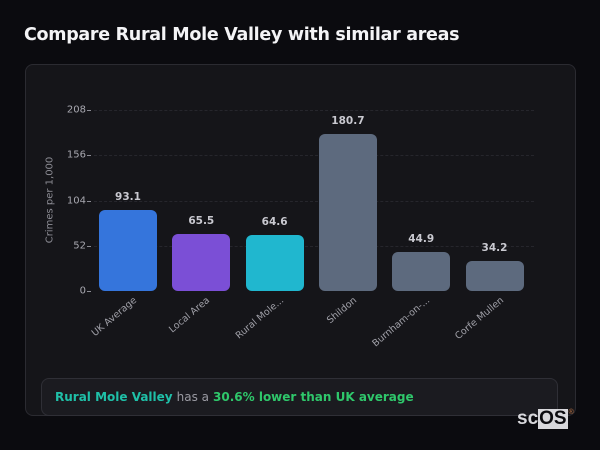  Describe the element at coordinates (50, 200) in the screenshot. I see `y-axis-label: Crimes per 1,000` at that location.